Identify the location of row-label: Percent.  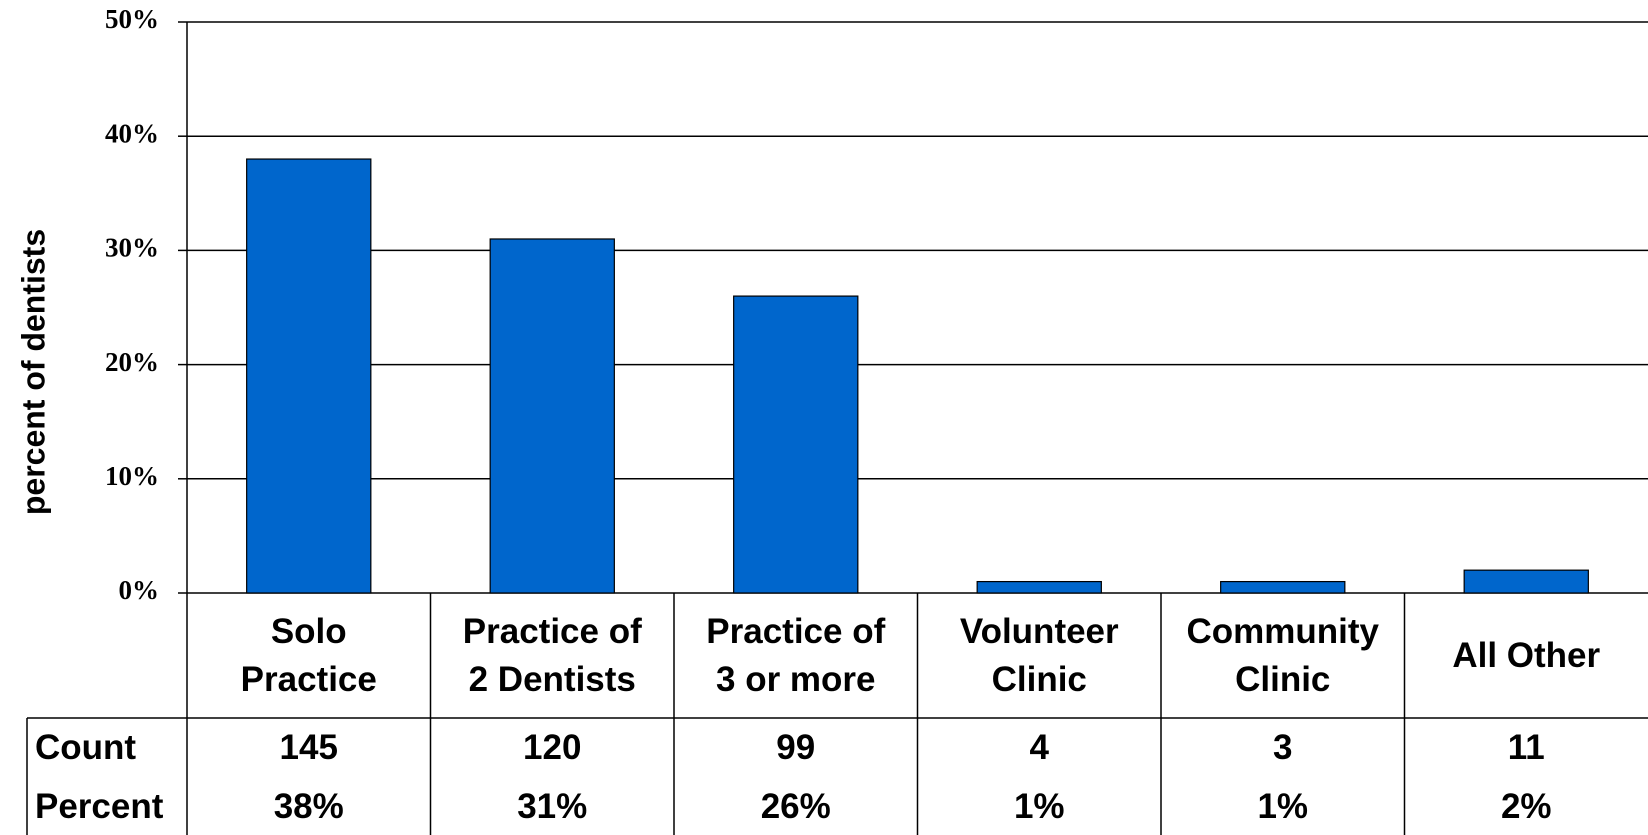
(99, 806).